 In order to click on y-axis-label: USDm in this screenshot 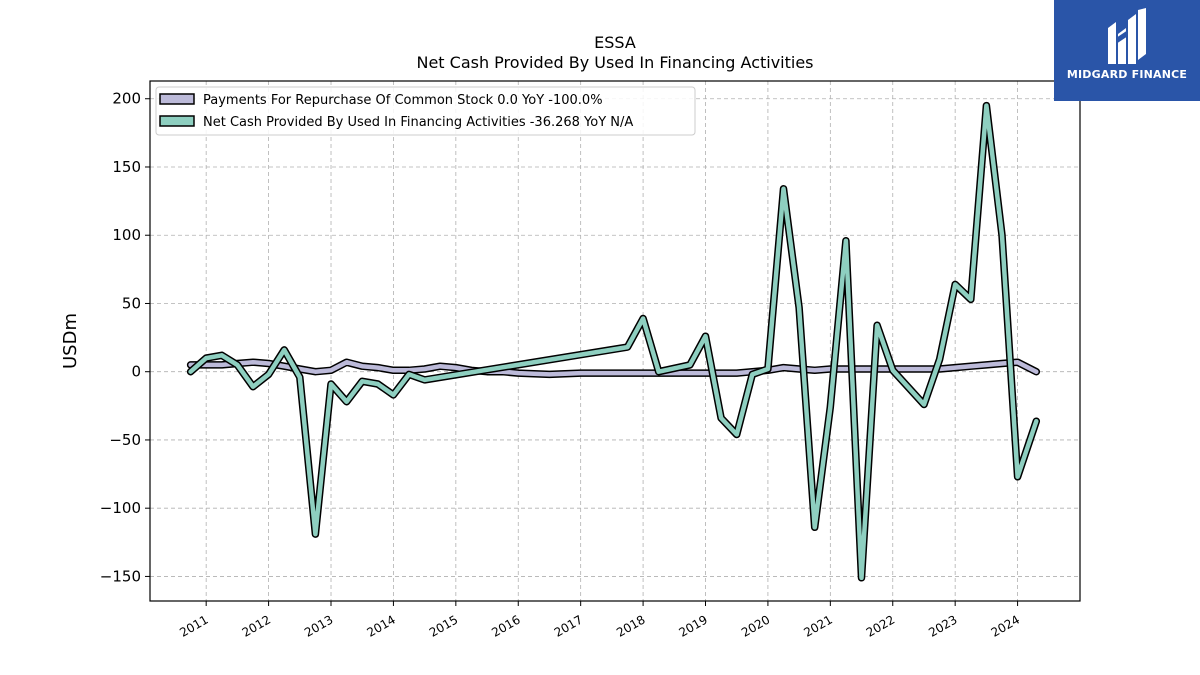, I will do `click(70, 341)`.